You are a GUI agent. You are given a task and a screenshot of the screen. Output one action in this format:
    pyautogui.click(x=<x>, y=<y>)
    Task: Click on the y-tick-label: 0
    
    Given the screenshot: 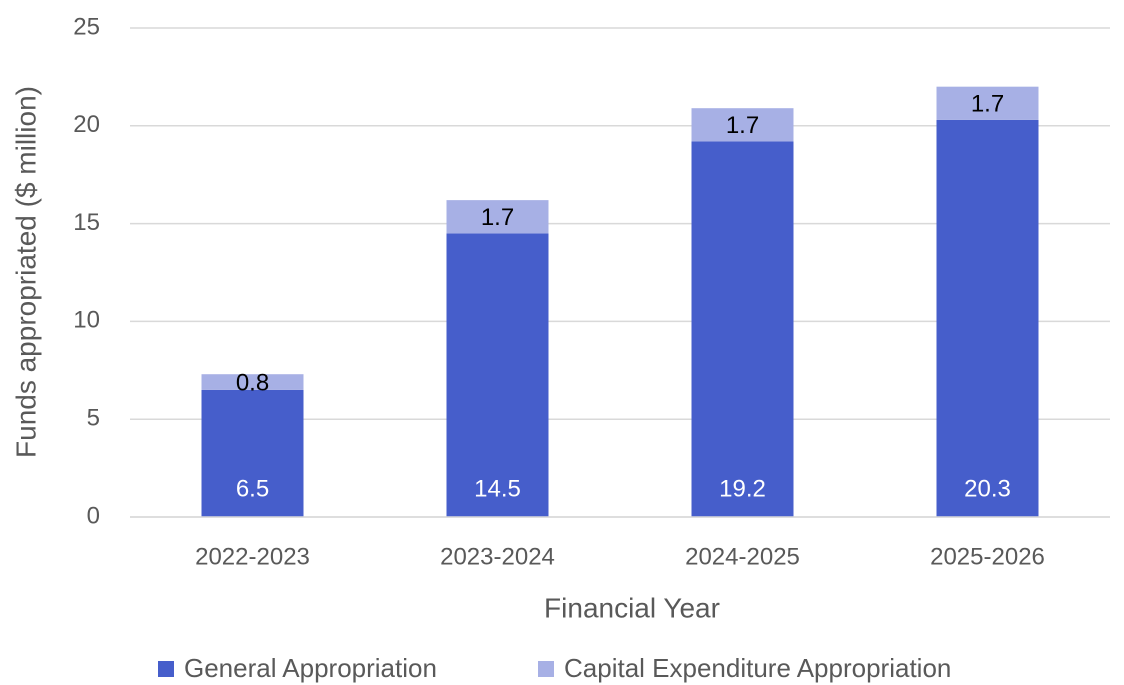 What is the action you would take?
    pyautogui.click(x=93, y=515)
    